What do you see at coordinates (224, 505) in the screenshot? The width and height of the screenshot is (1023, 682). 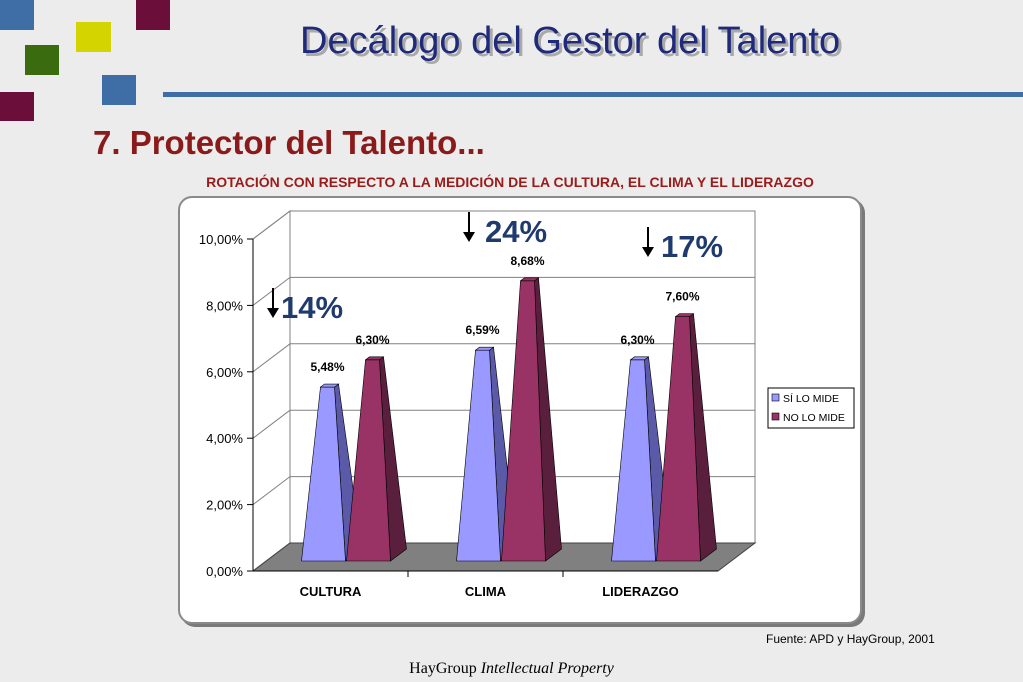 I see `y-tick-label: 2,00%` at bounding box center [224, 505].